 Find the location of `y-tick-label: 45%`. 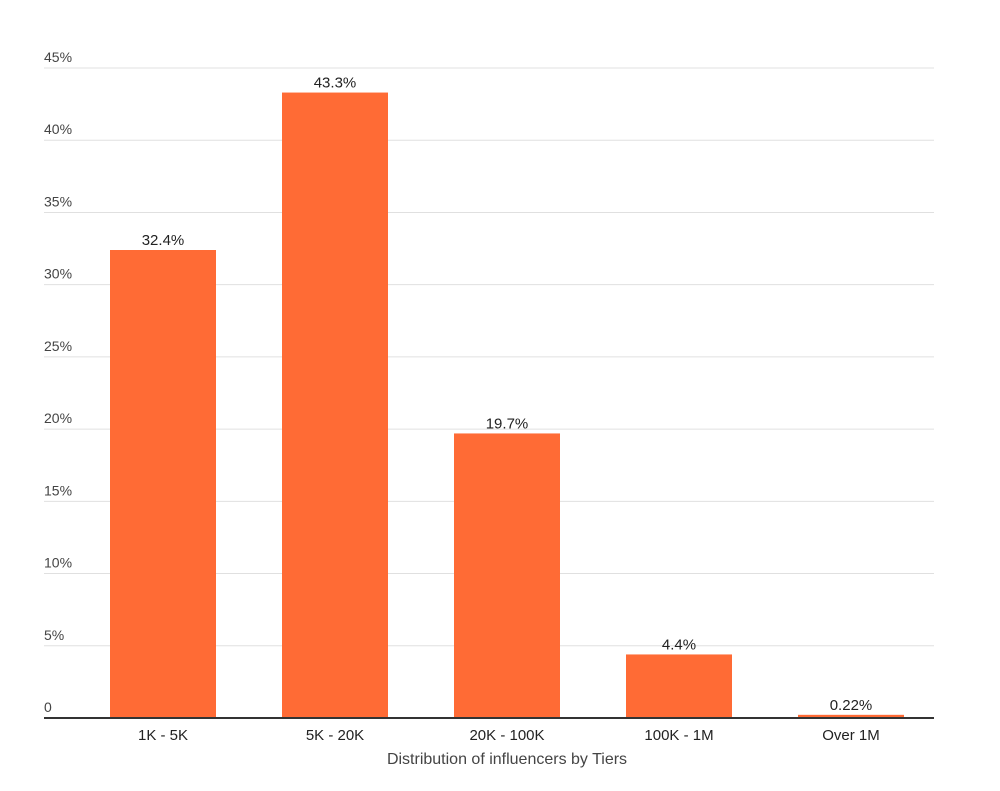

y-tick-label: 45% is located at coordinates (58, 57).